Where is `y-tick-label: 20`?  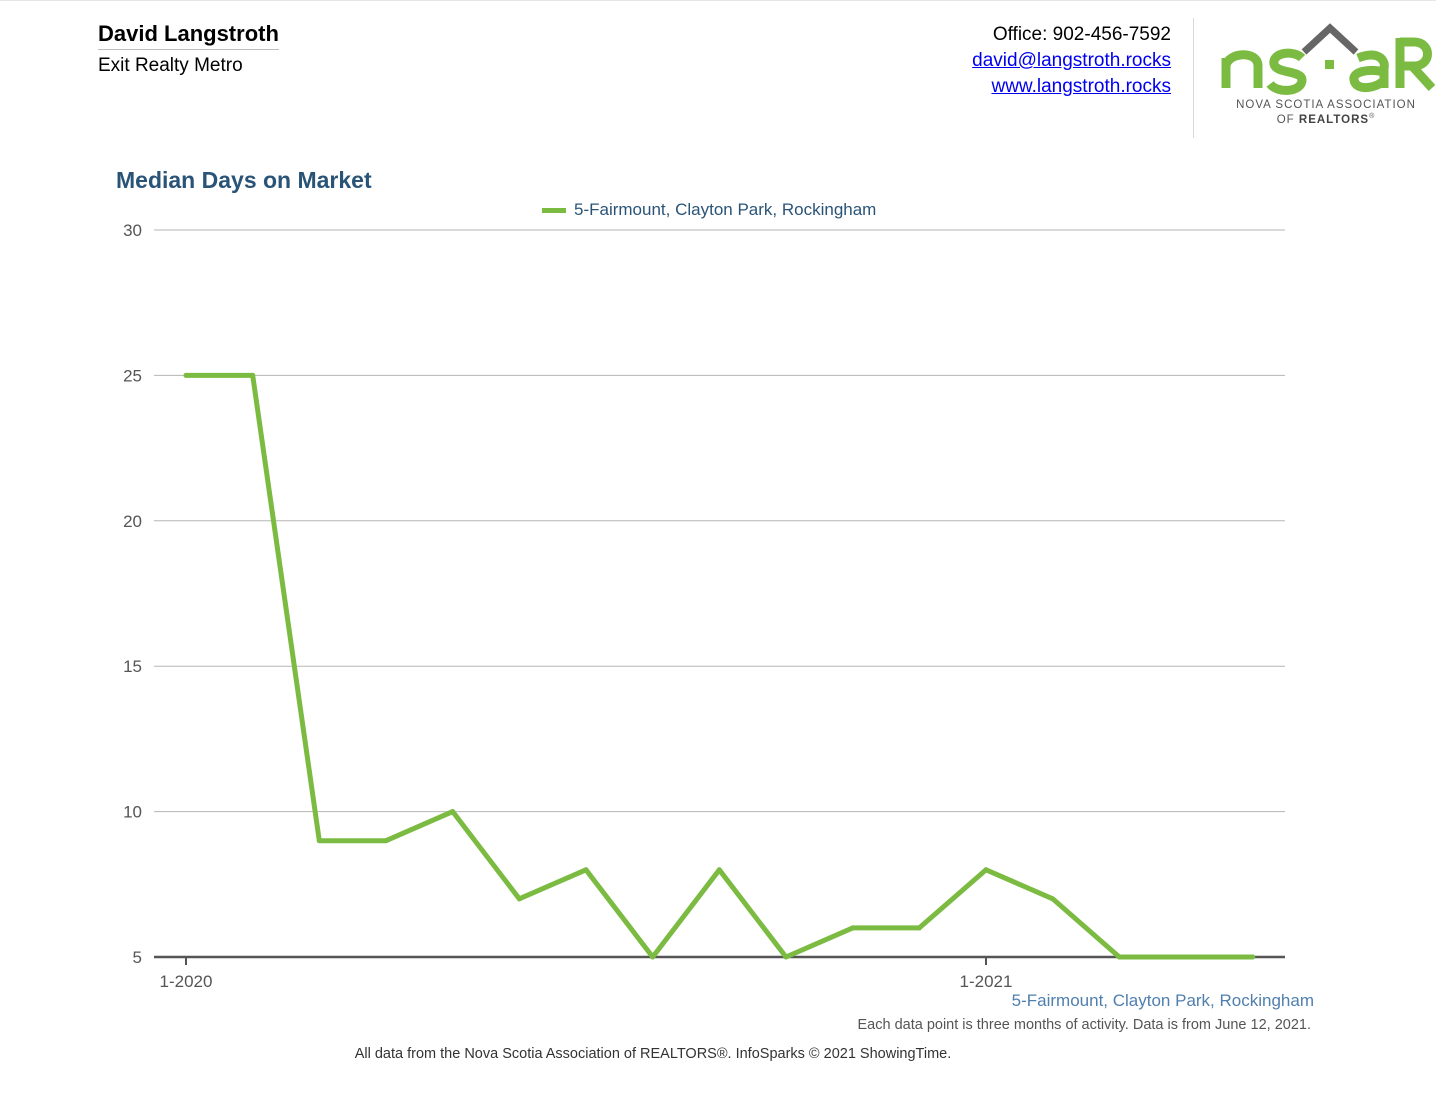
y-tick-label: 20 is located at coordinates (132, 521).